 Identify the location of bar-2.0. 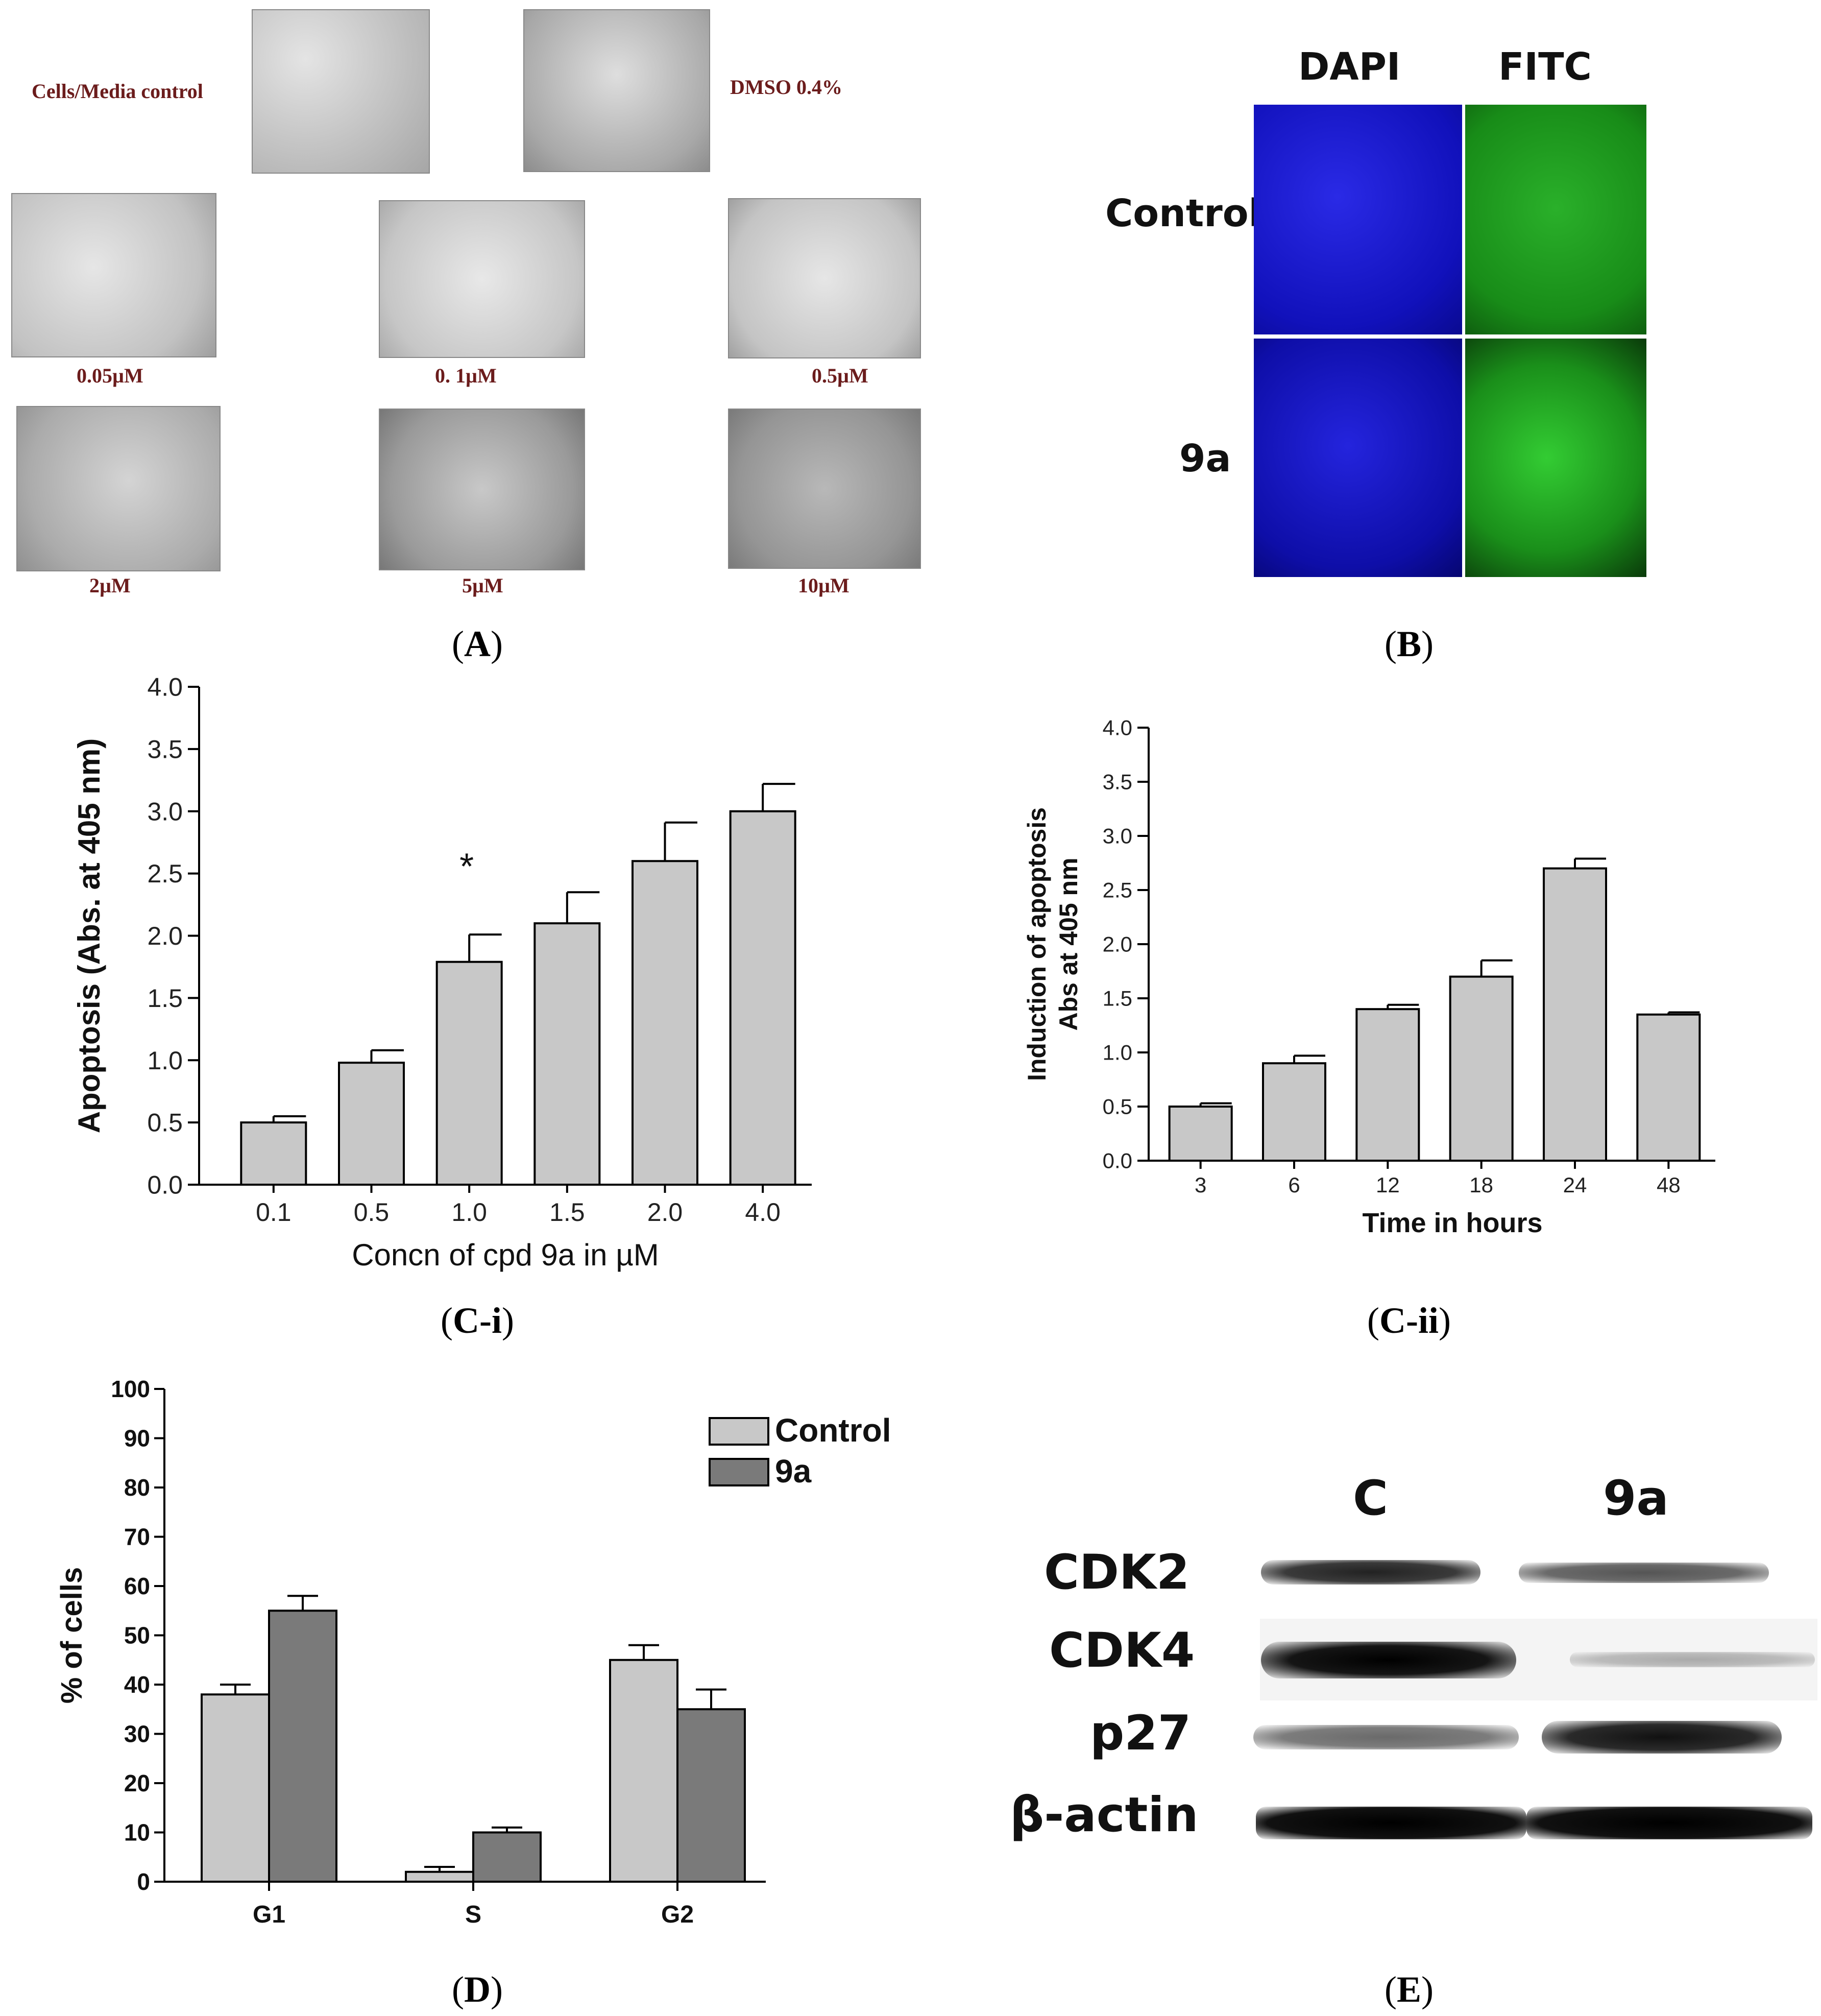
(665, 1023).